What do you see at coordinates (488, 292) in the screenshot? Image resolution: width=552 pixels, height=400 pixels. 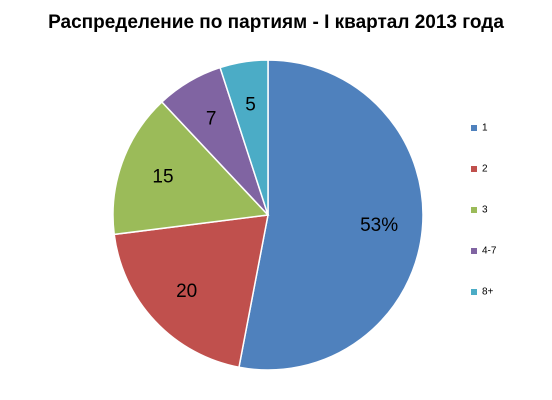 I see `legend-label-5: 8+` at bounding box center [488, 292].